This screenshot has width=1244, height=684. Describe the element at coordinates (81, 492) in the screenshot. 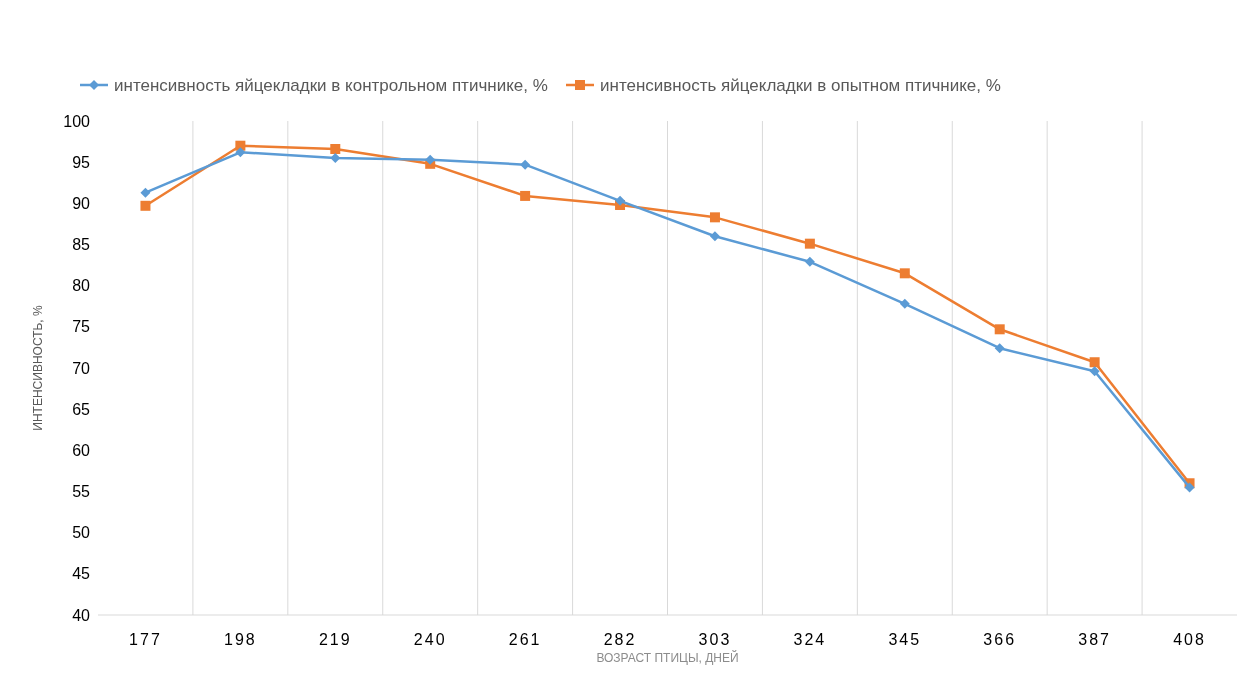

I see `y-tick-label: 55` at that location.